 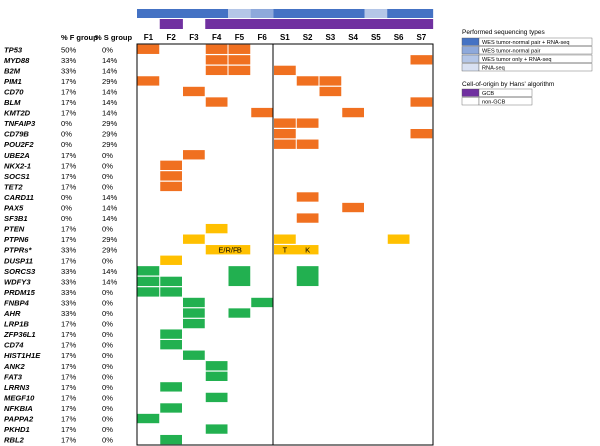 What do you see at coordinates (58, 408) in the screenshot?
I see `gene-row-NFKBIA: NFKBIA 17% 0%` at bounding box center [58, 408].